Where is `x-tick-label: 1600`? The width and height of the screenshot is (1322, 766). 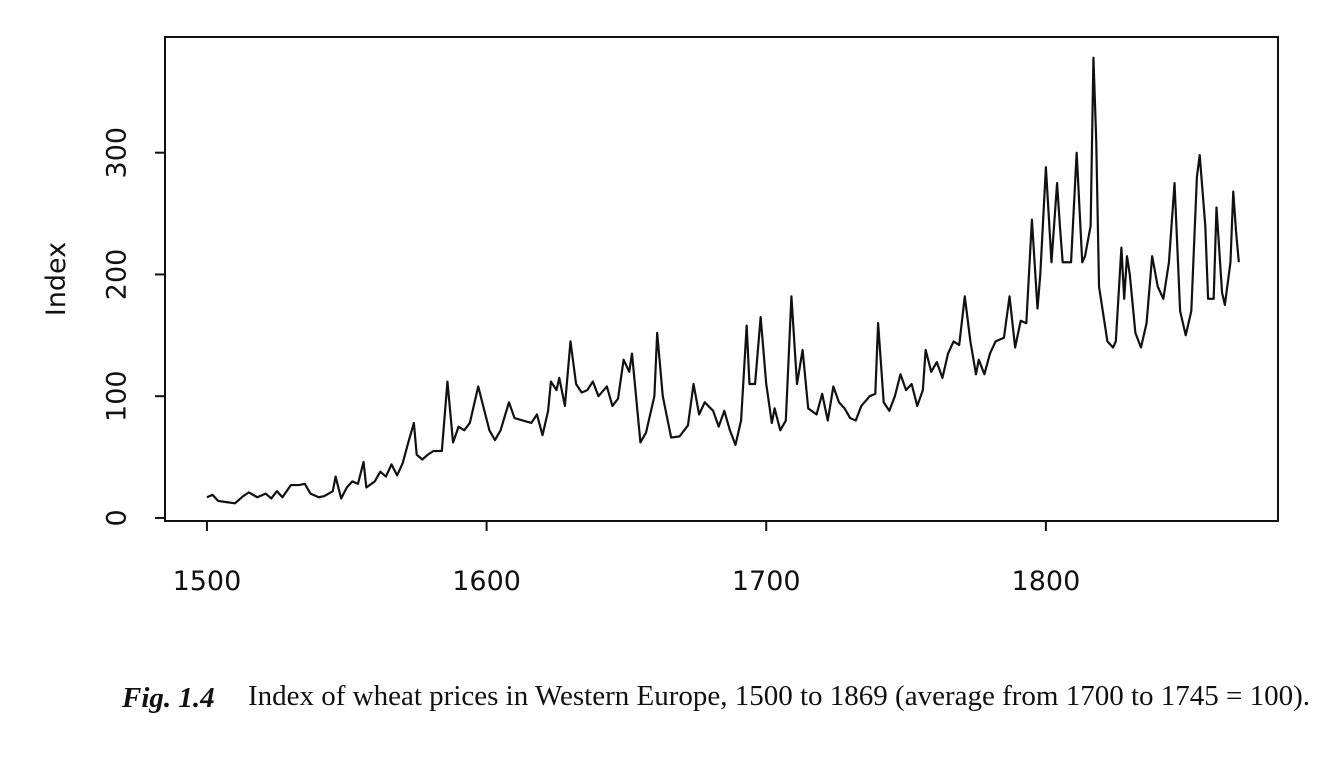
x-tick-label: 1600 is located at coordinates (486, 581).